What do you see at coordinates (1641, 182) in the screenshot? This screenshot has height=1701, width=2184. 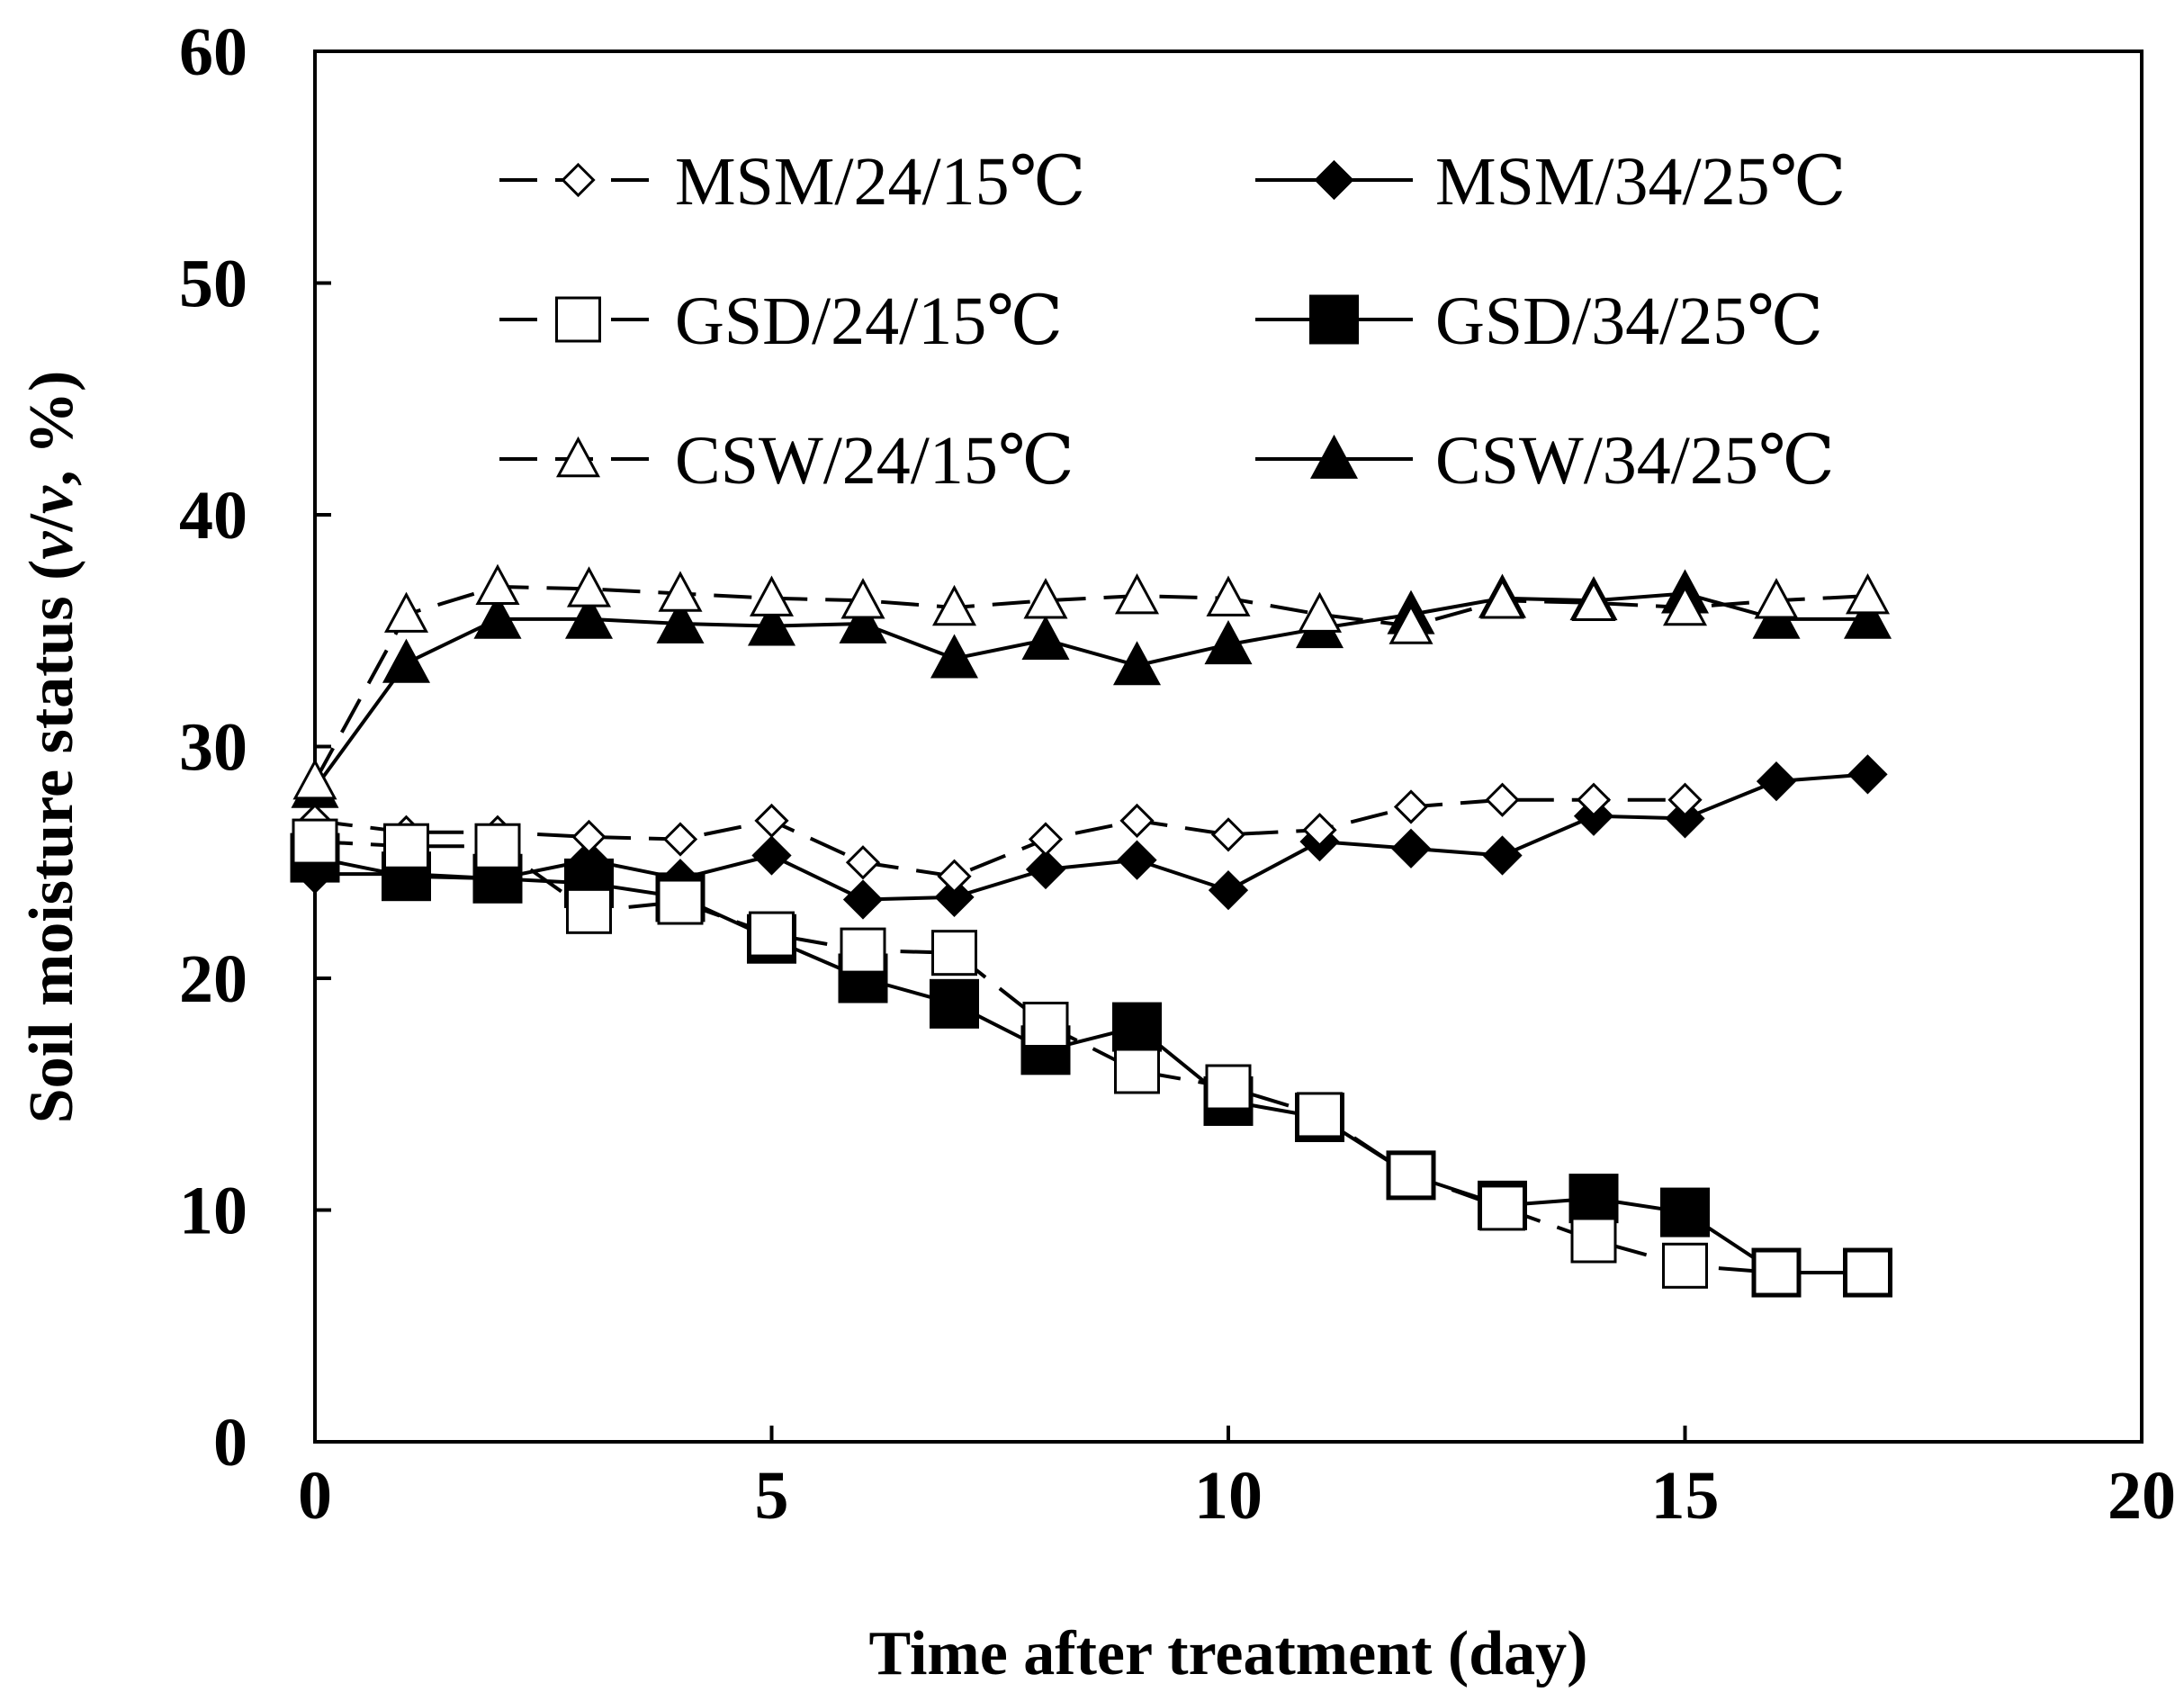 I see `legend-label-msm-high-temp: MSM/34/25℃` at bounding box center [1641, 182].